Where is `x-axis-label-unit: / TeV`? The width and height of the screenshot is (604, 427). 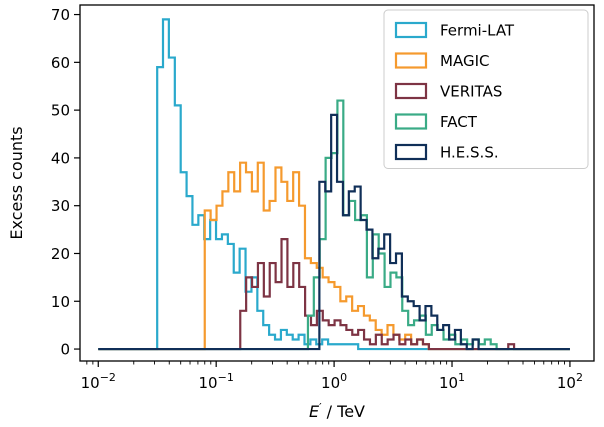
x-axis-label-unit: / TeV is located at coordinates (343, 411).